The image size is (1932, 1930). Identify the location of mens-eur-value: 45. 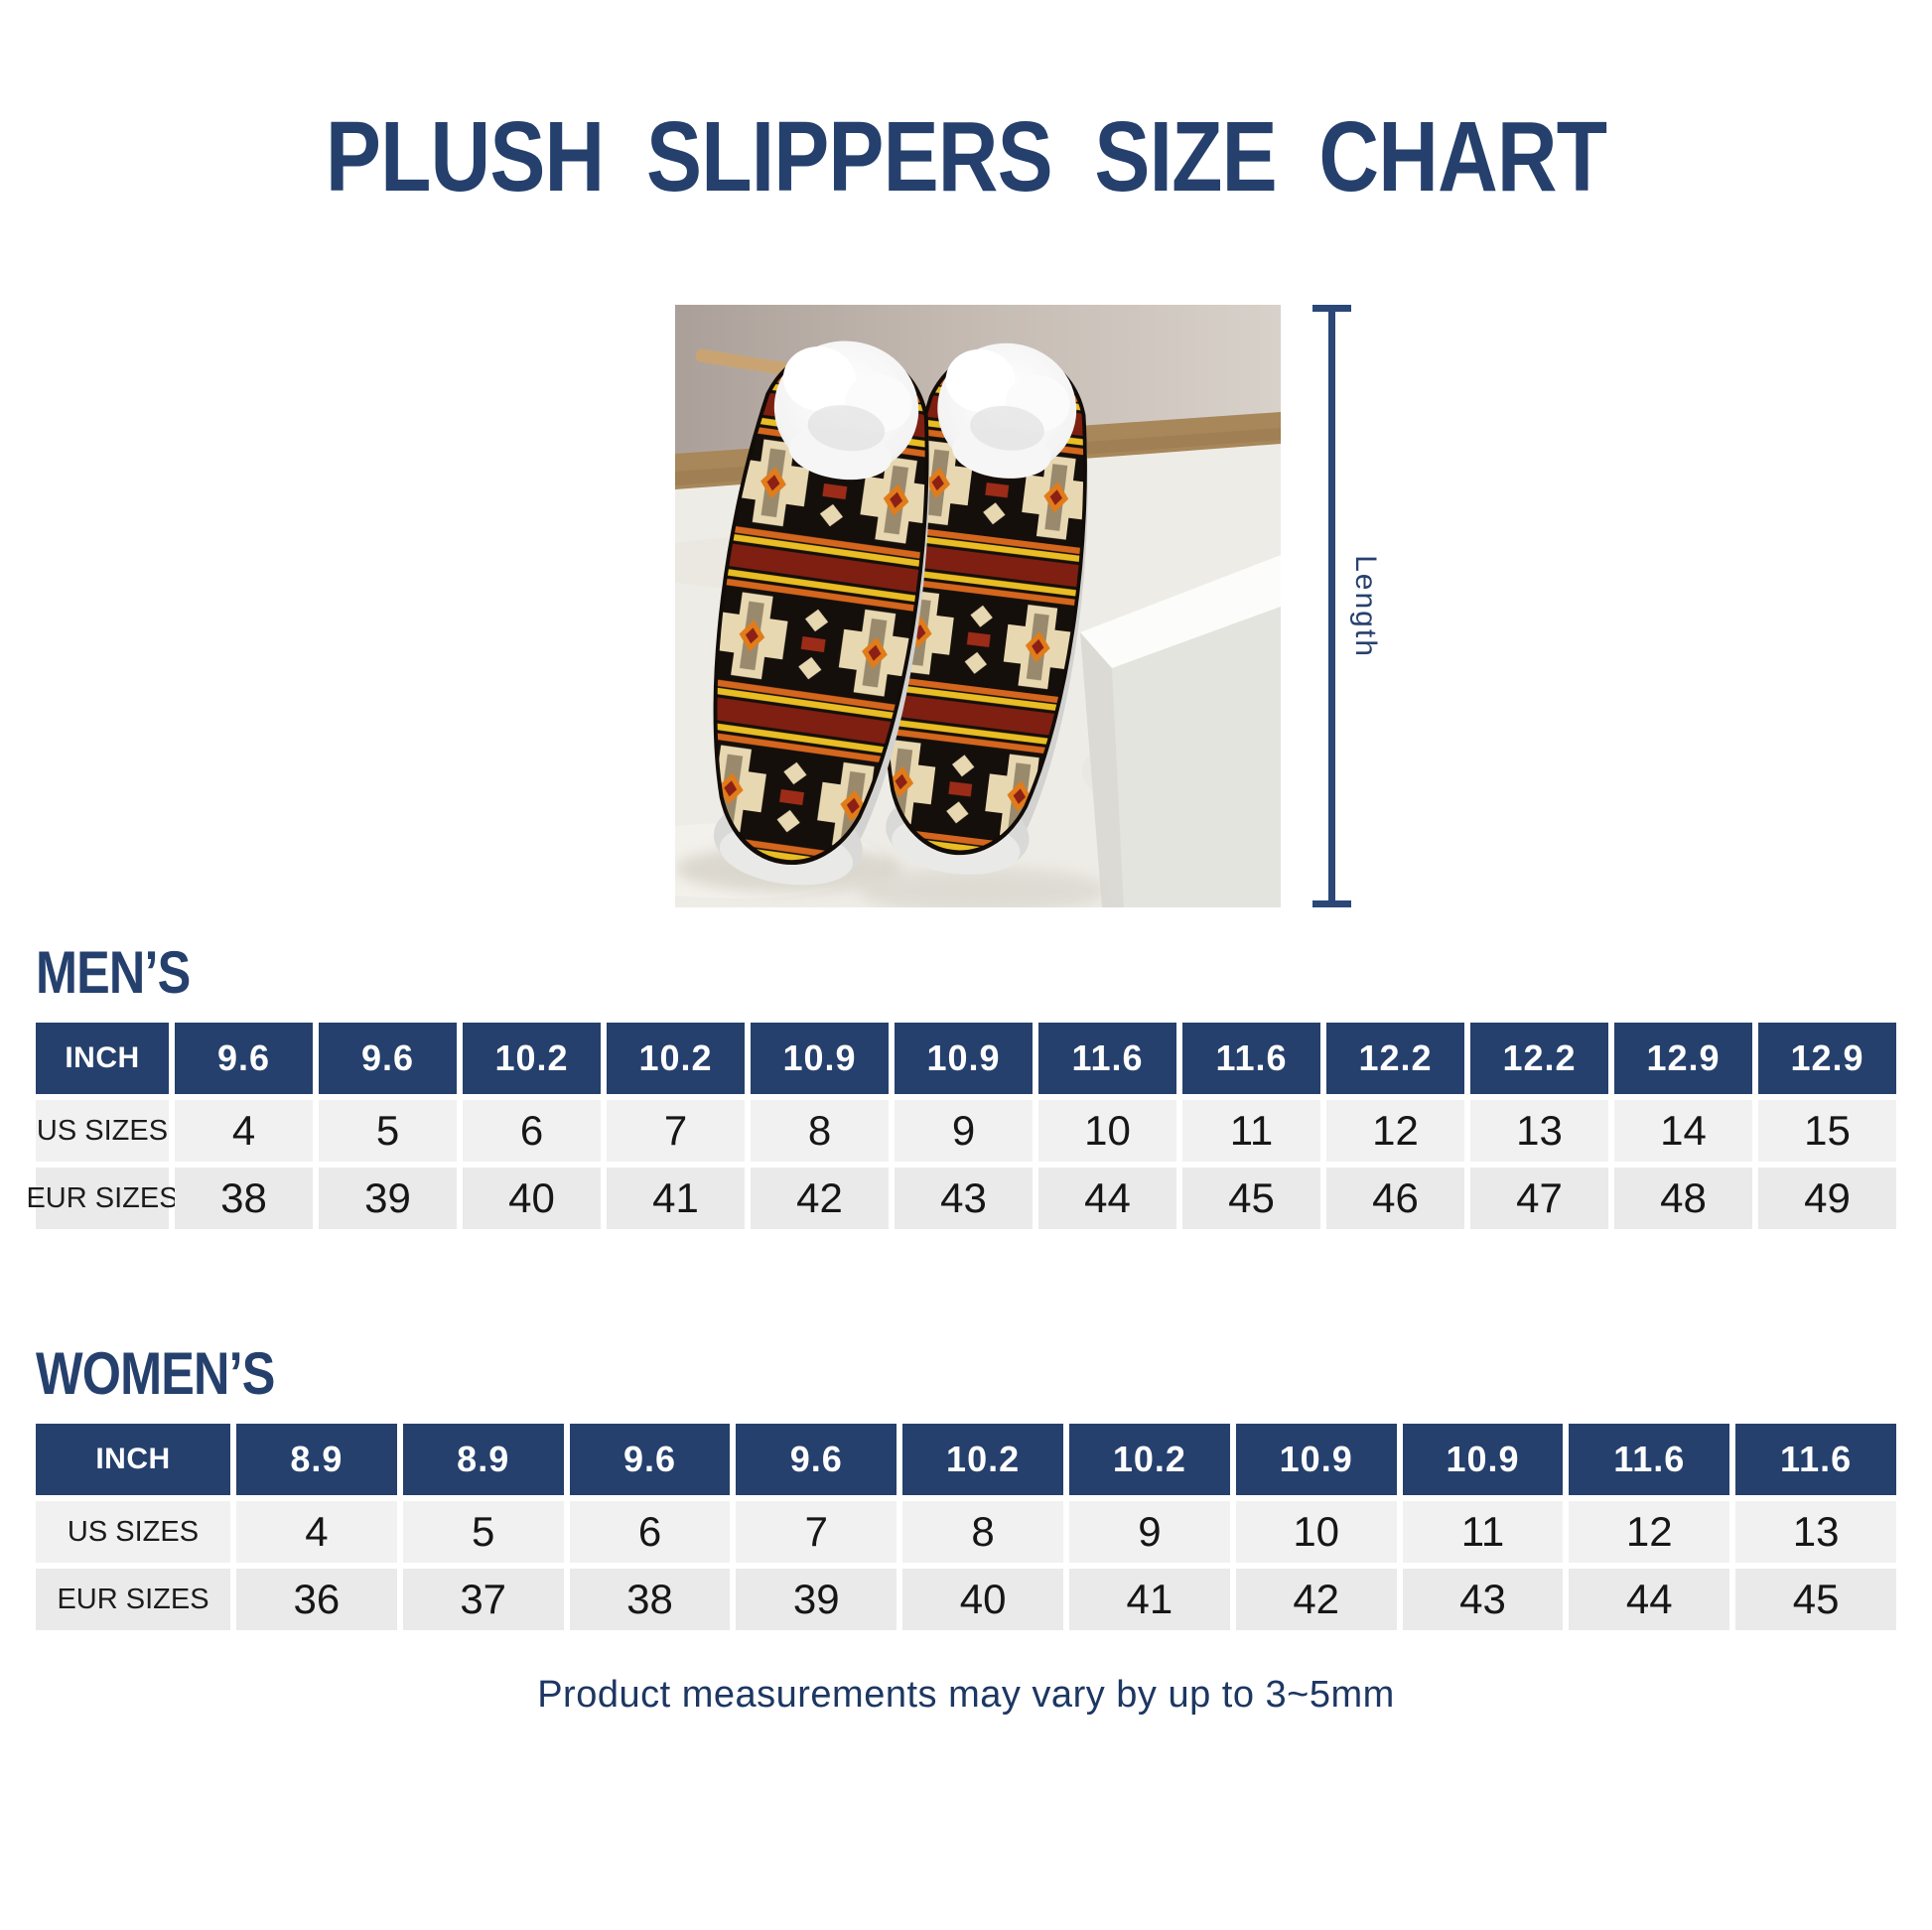
(1251, 1198).